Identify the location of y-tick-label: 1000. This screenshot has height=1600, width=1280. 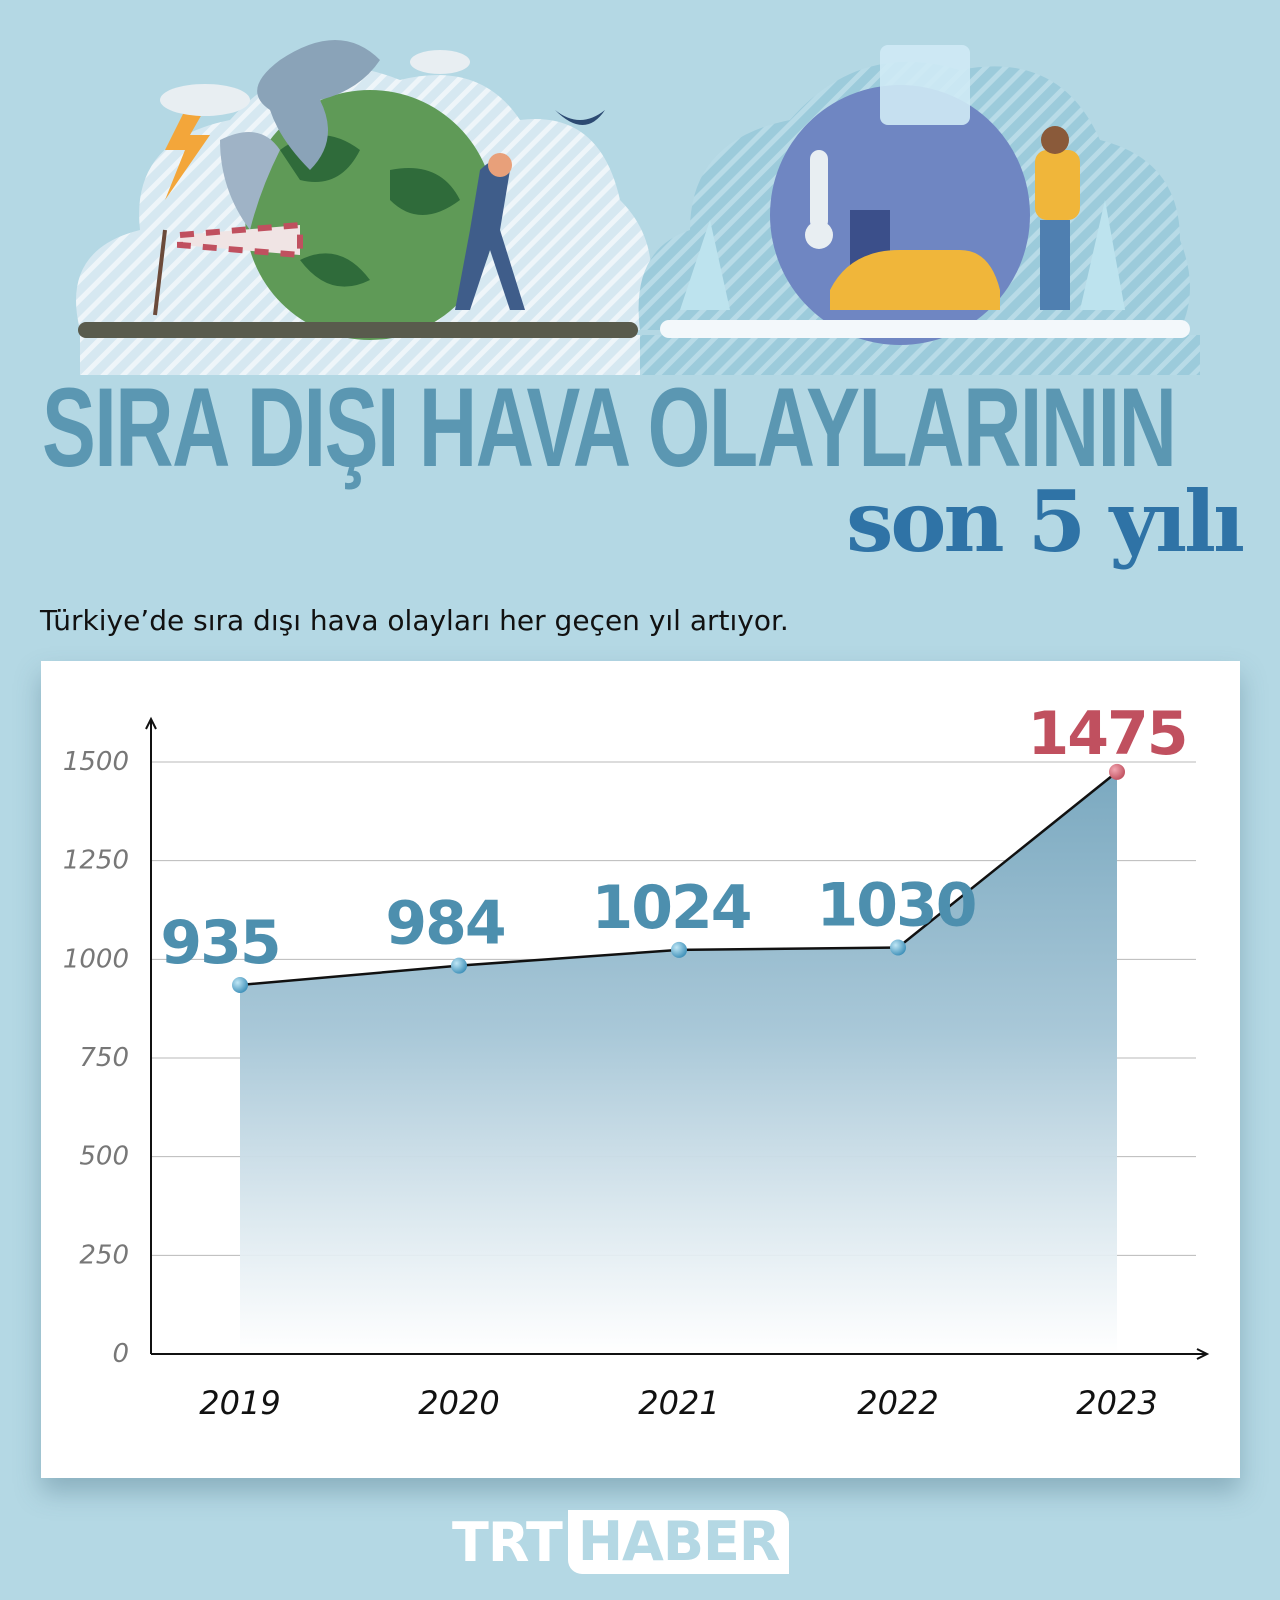
(96, 959).